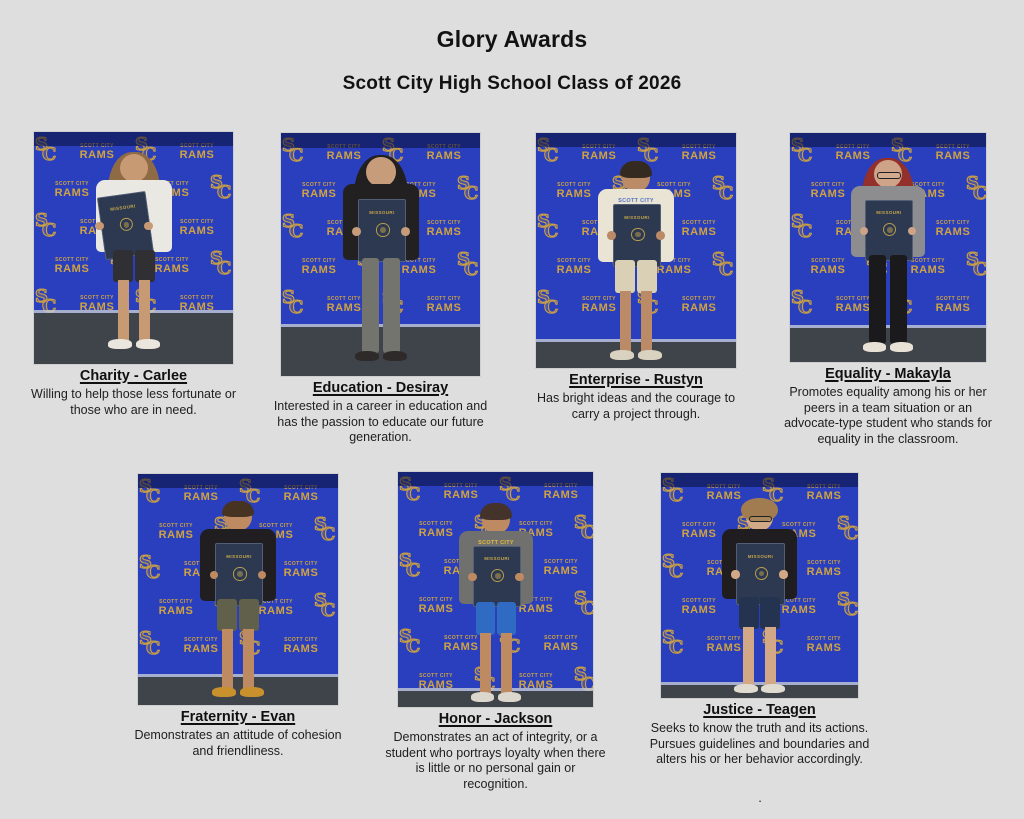 Image resolution: width=1024 pixels, height=819 pixels. I want to click on student-hair, so click(238, 509).